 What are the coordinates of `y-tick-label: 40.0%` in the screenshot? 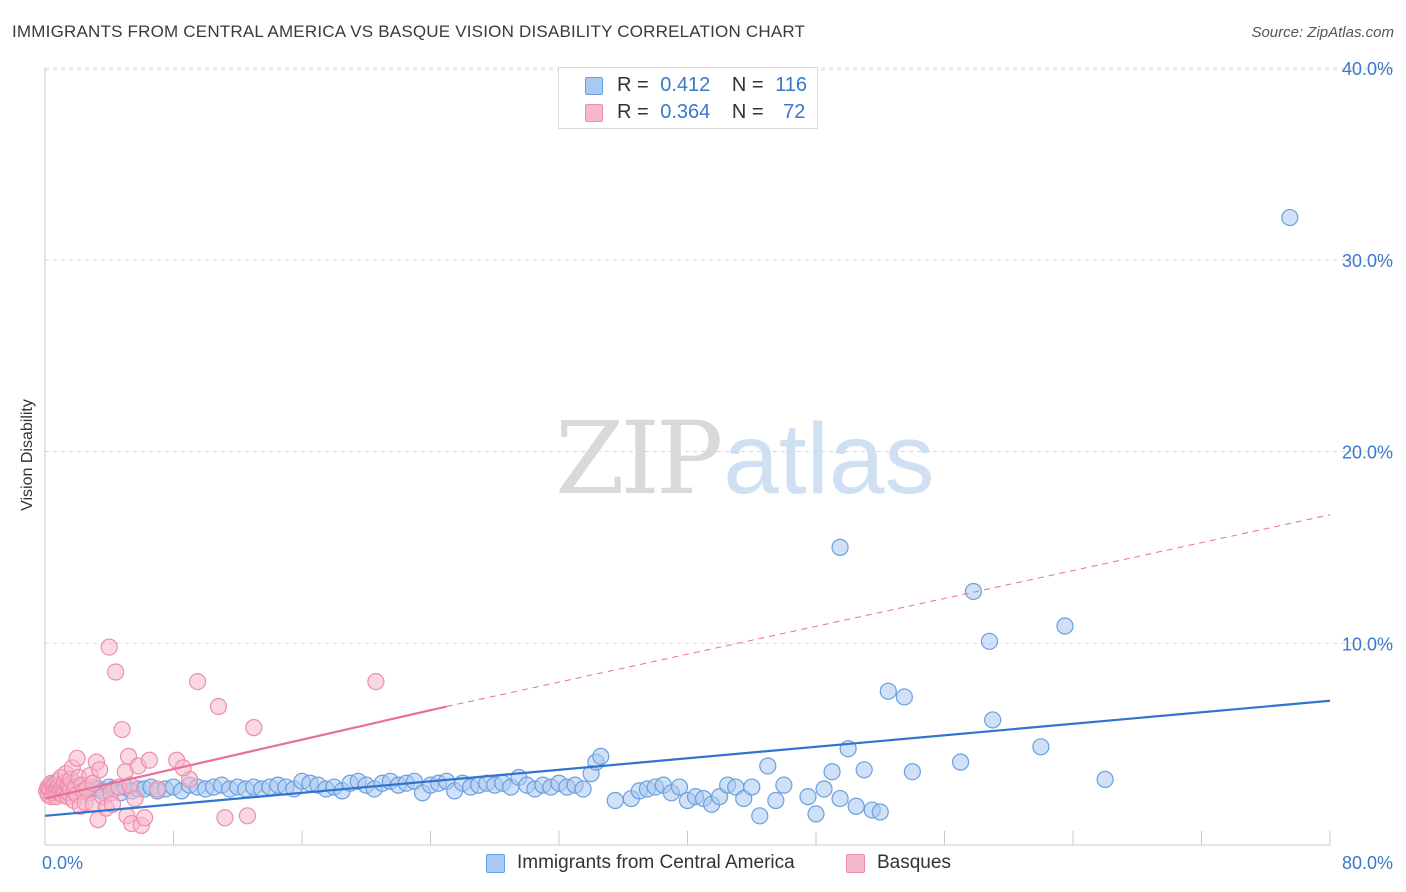 It's located at (1367, 69).